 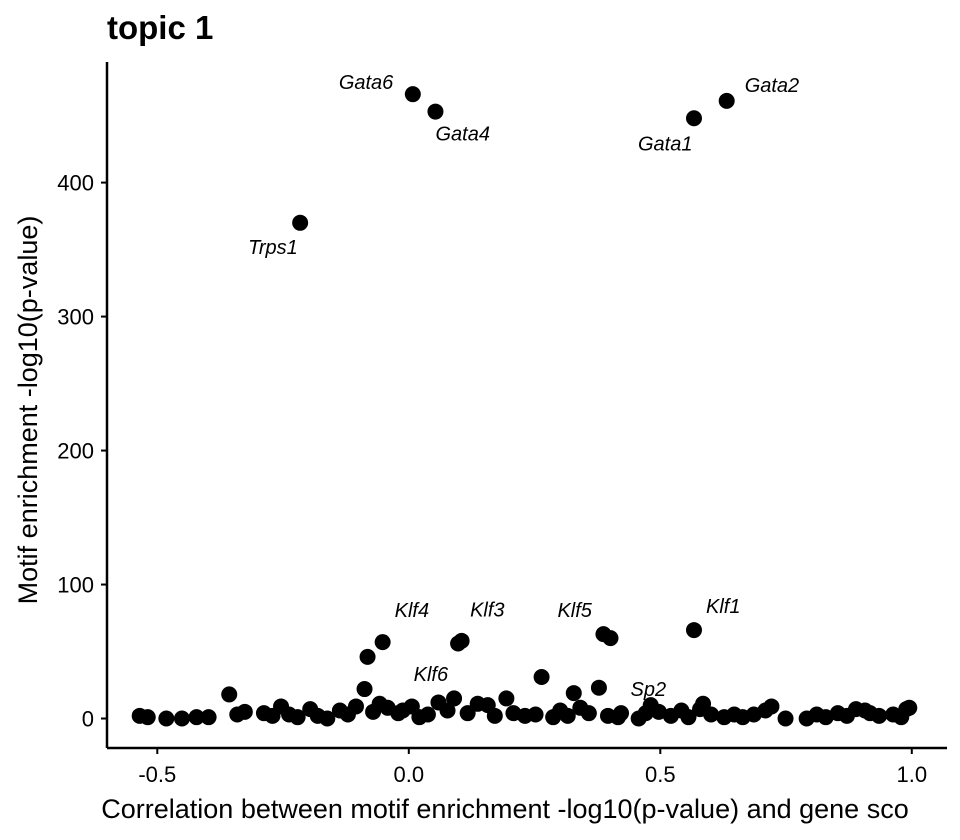 I want to click on point-label: Gata1, so click(x=665, y=144).